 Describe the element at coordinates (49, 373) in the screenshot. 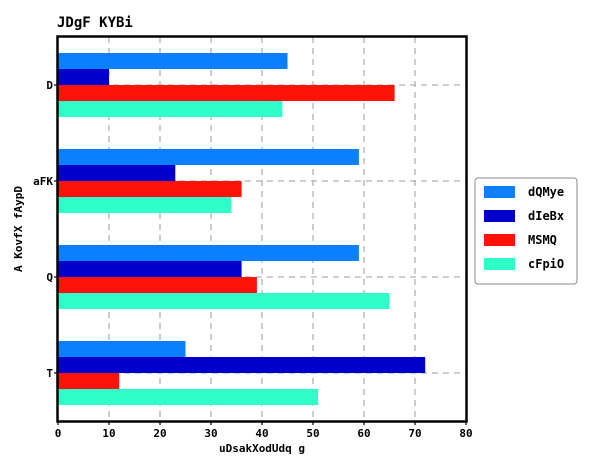

I see `y-tick-label: T` at that location.